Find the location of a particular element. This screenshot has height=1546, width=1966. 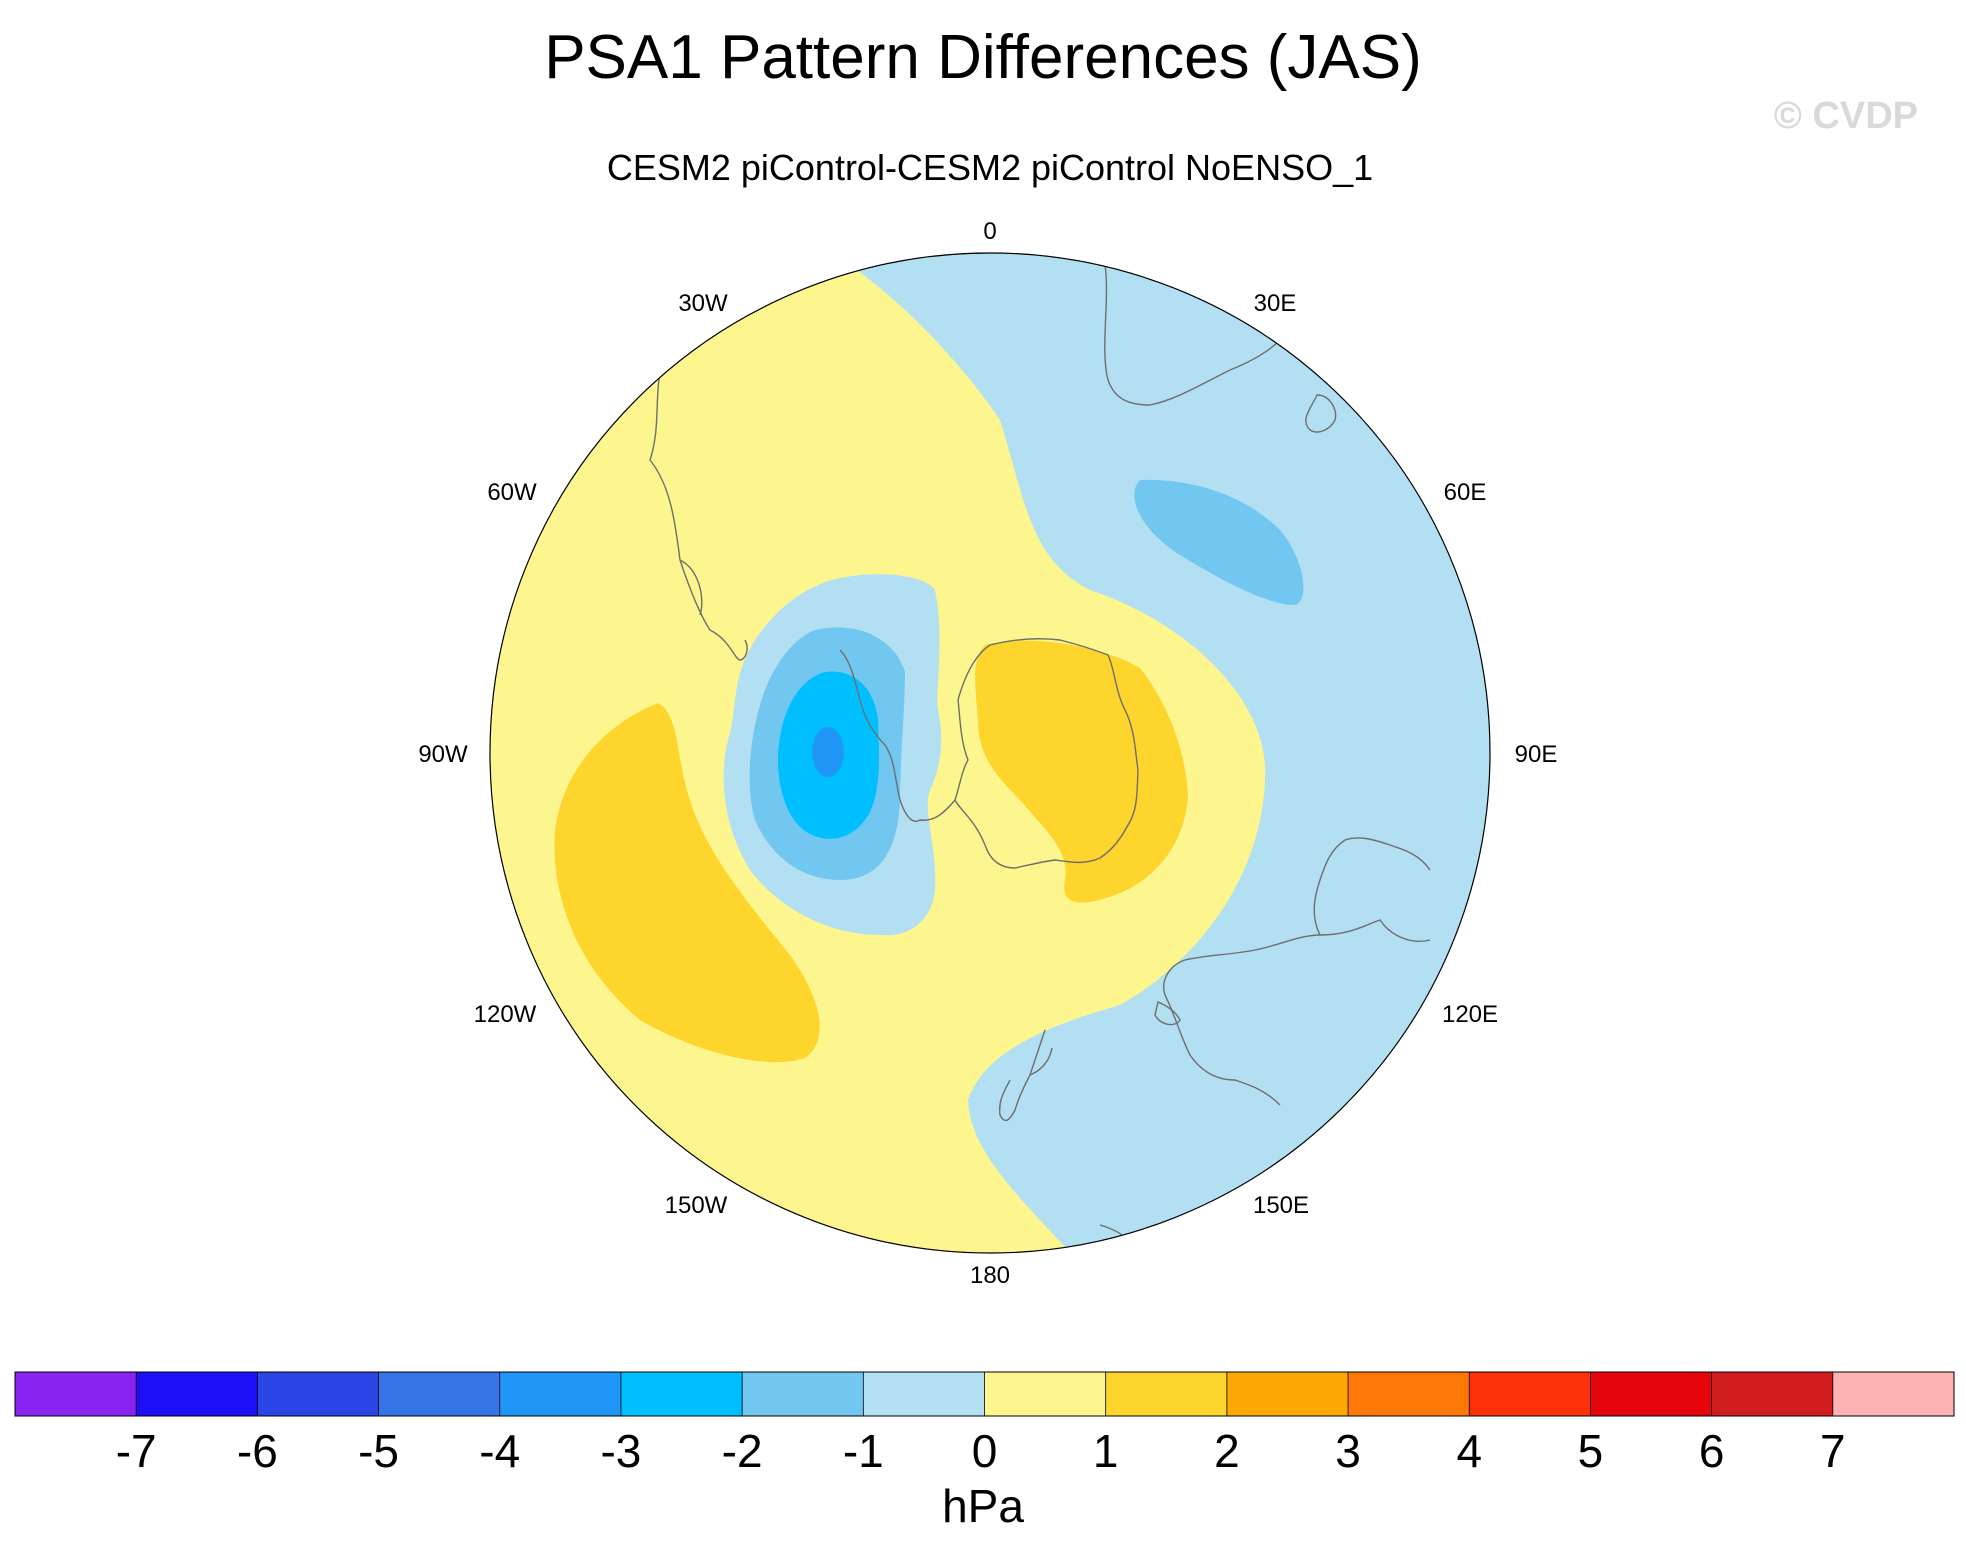

region-positive-2-east is located at coordinates (1081, 771).